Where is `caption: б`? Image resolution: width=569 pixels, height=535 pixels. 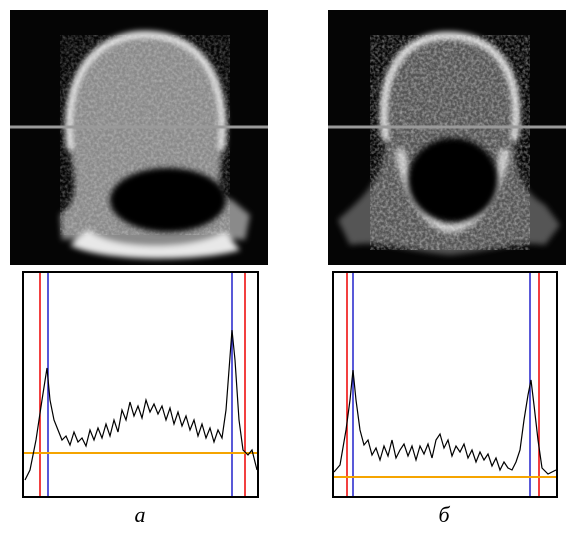 caption: б is located at coordinates (444, 514).